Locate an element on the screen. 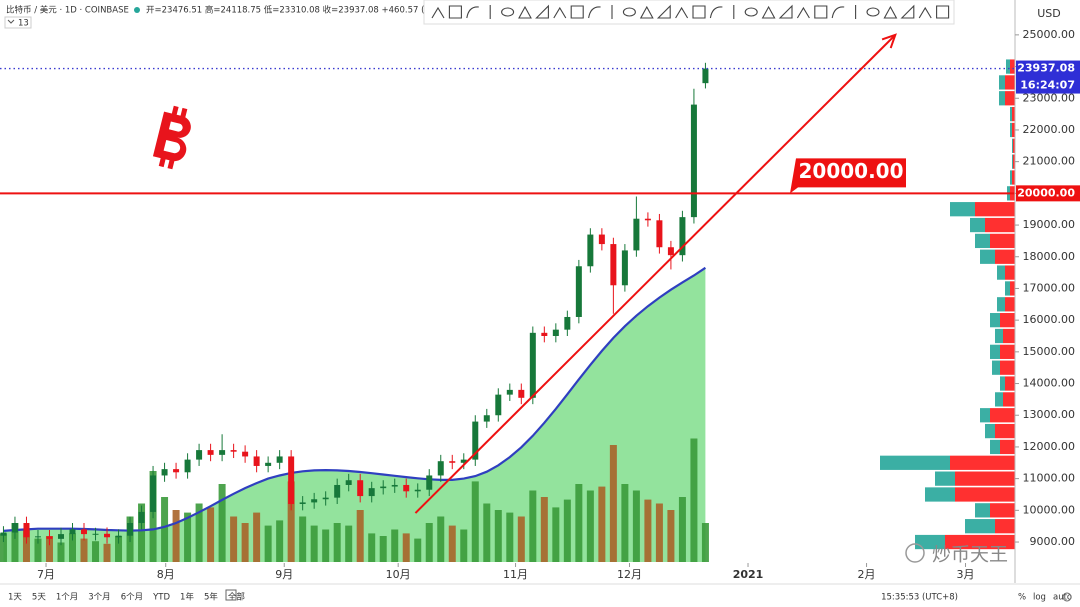  y-tick-label: 16000.00 is located at coordinates (1049, 319).